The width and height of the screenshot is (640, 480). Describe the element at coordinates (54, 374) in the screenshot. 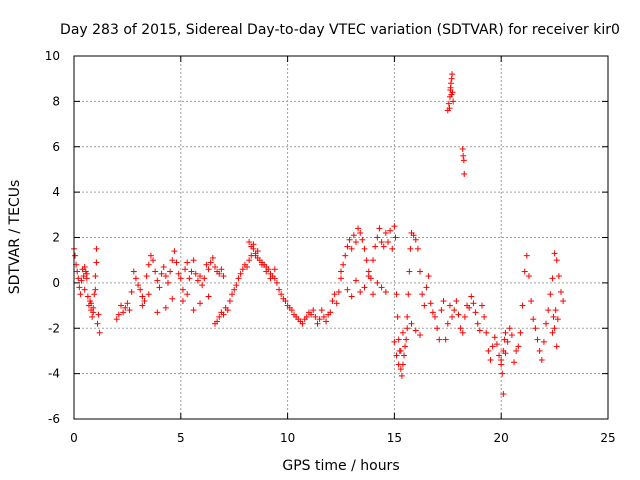

I see `y-tick-label: -4` at that location.